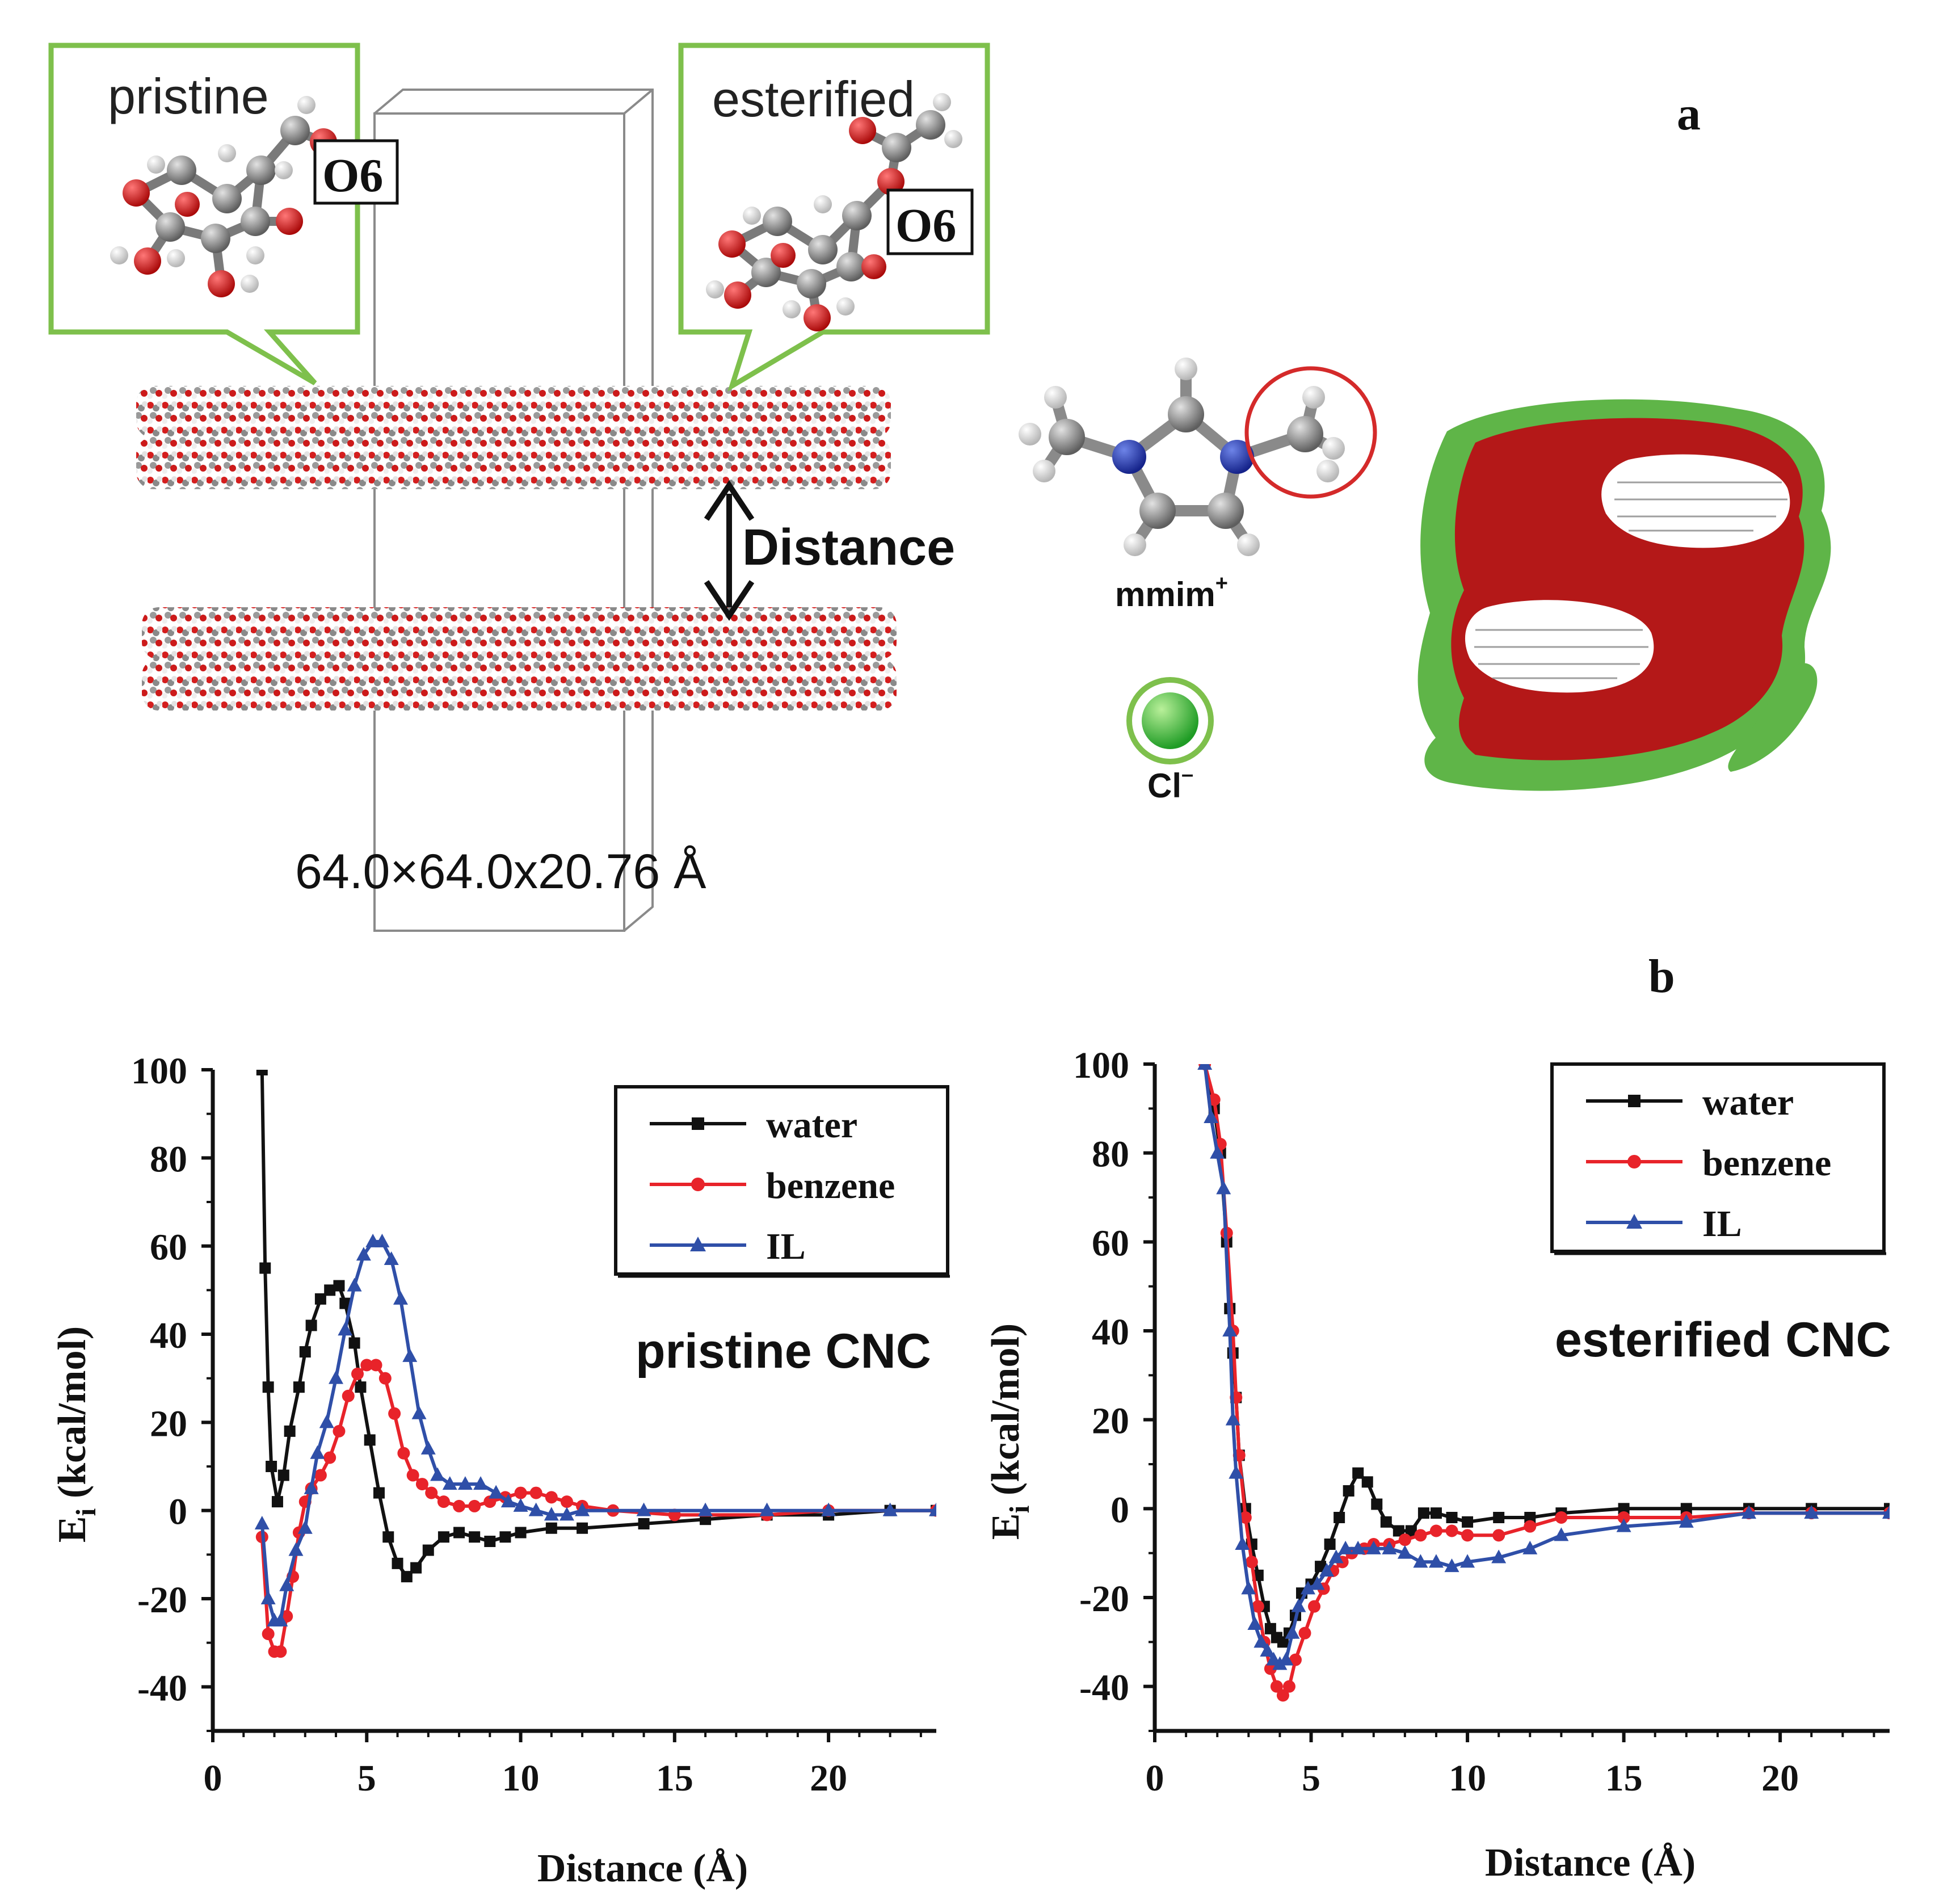 This screenshot has width=1935, height=1904. What do you see at coordinates (1723, 1340) in the screenshot?
I see `chart-title: esterified CNC` at bounding box center [1723, 1340].